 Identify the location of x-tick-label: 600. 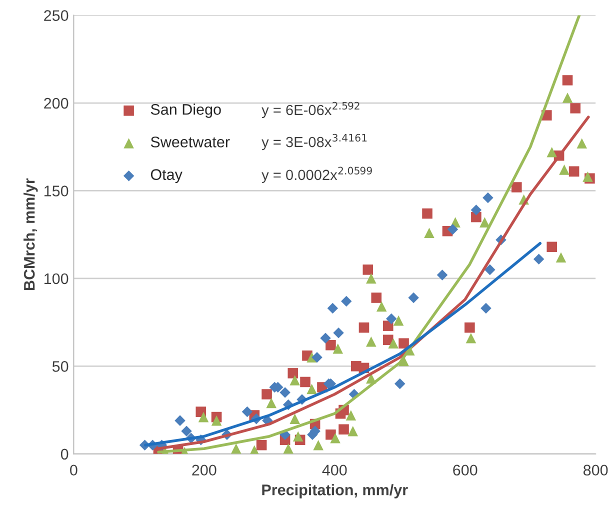
(465, 470).